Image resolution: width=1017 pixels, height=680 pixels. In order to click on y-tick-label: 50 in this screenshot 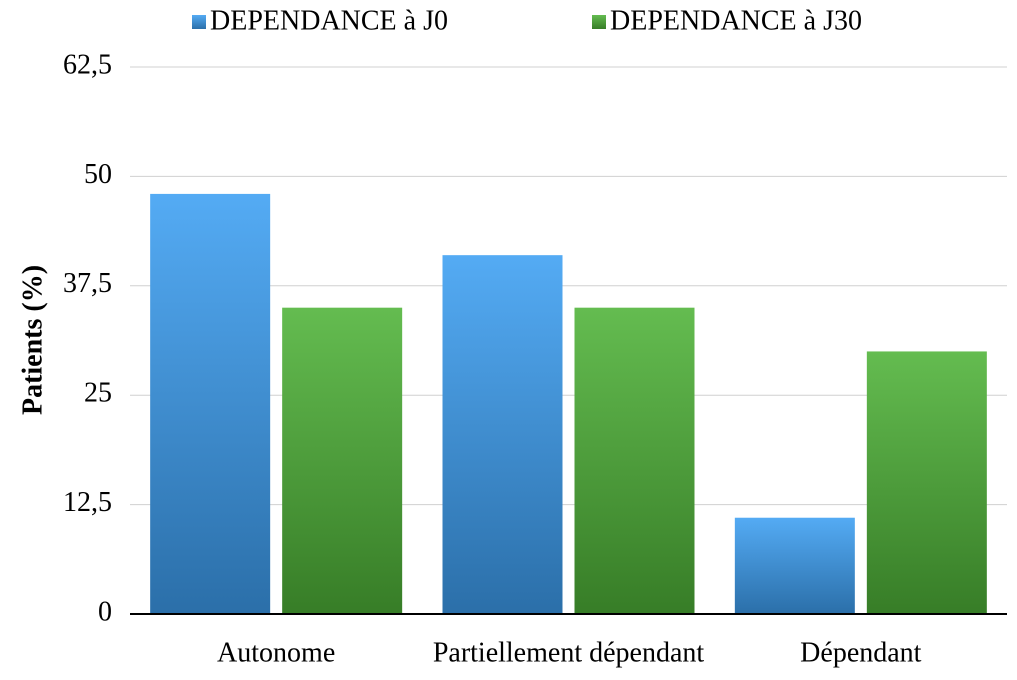, I will do `click(98, 174)`.